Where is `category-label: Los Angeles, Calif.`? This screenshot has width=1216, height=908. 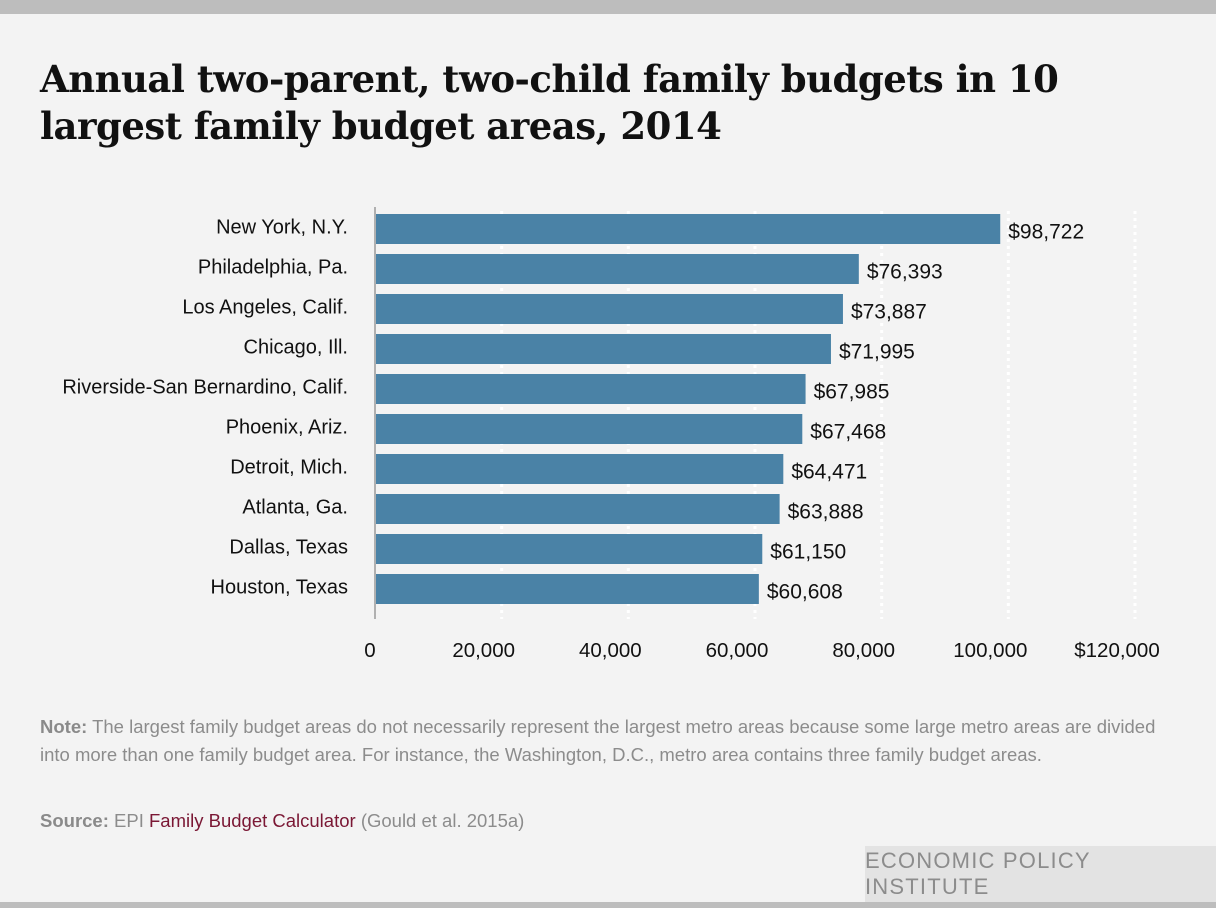
category-label: Los Angeles, Calif. is located at coordinates (265, 307).